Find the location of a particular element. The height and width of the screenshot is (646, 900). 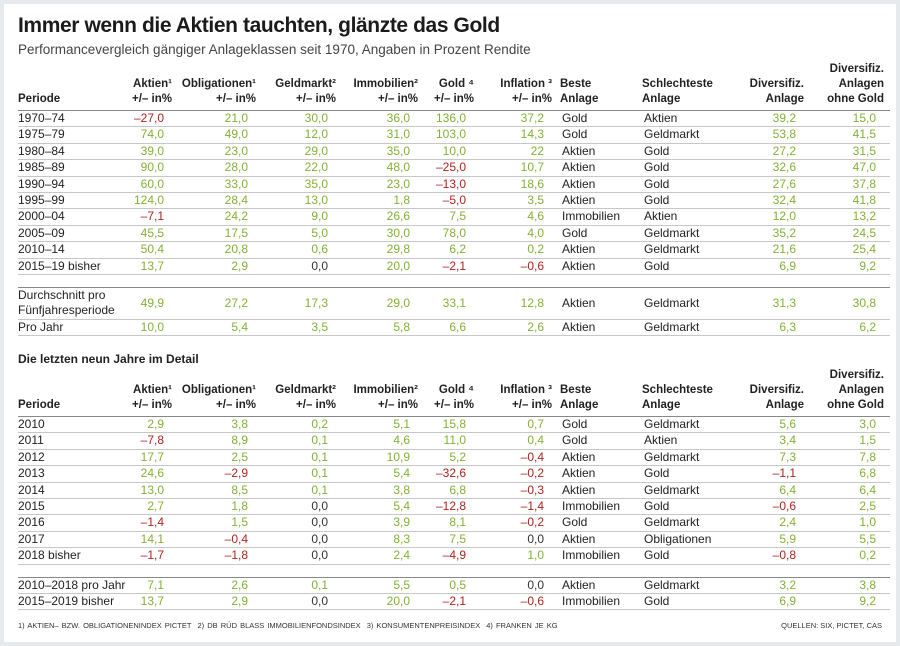

value: 90,0 is located at coordinates (152, 167).